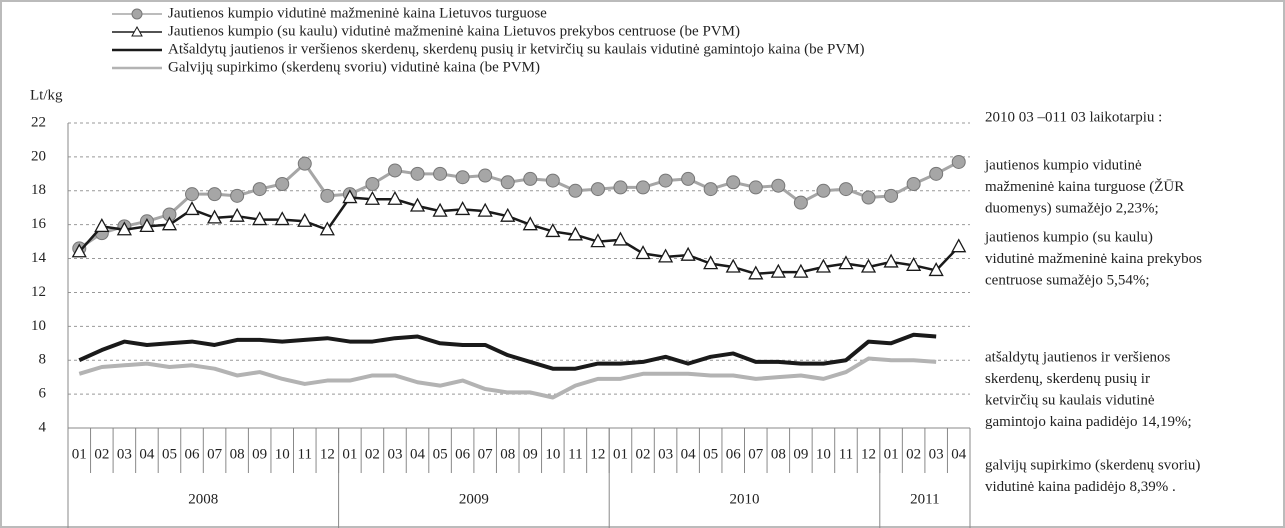  I want to click on y-tick-label: 14, so click(39, 258).